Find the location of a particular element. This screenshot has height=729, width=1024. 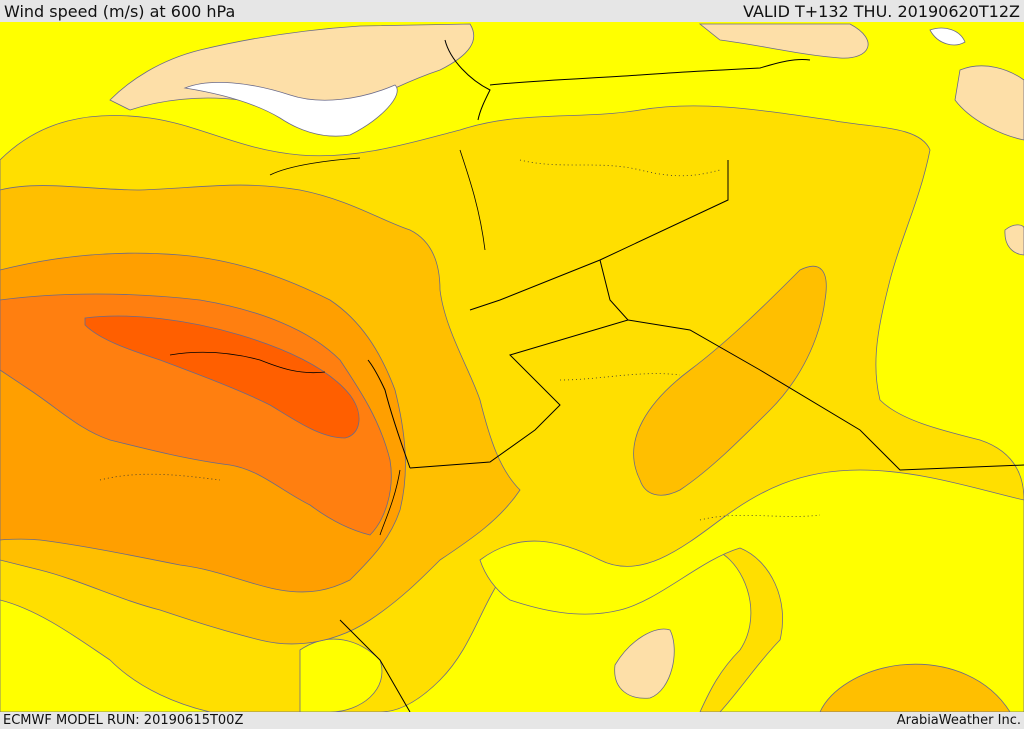

wind-band-light is located at coordinates (105, 655).